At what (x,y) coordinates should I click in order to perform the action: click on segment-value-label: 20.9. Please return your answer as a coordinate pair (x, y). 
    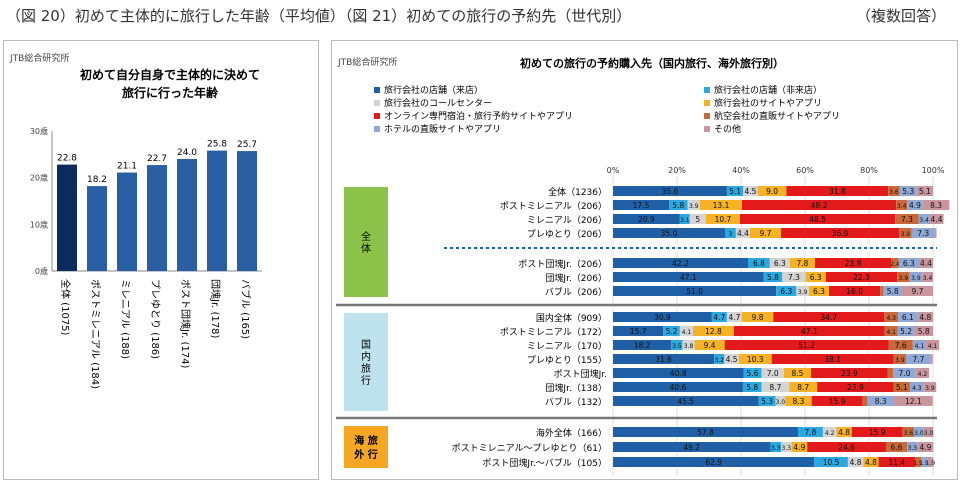
    Looking at the image, I should click on (646, 219).